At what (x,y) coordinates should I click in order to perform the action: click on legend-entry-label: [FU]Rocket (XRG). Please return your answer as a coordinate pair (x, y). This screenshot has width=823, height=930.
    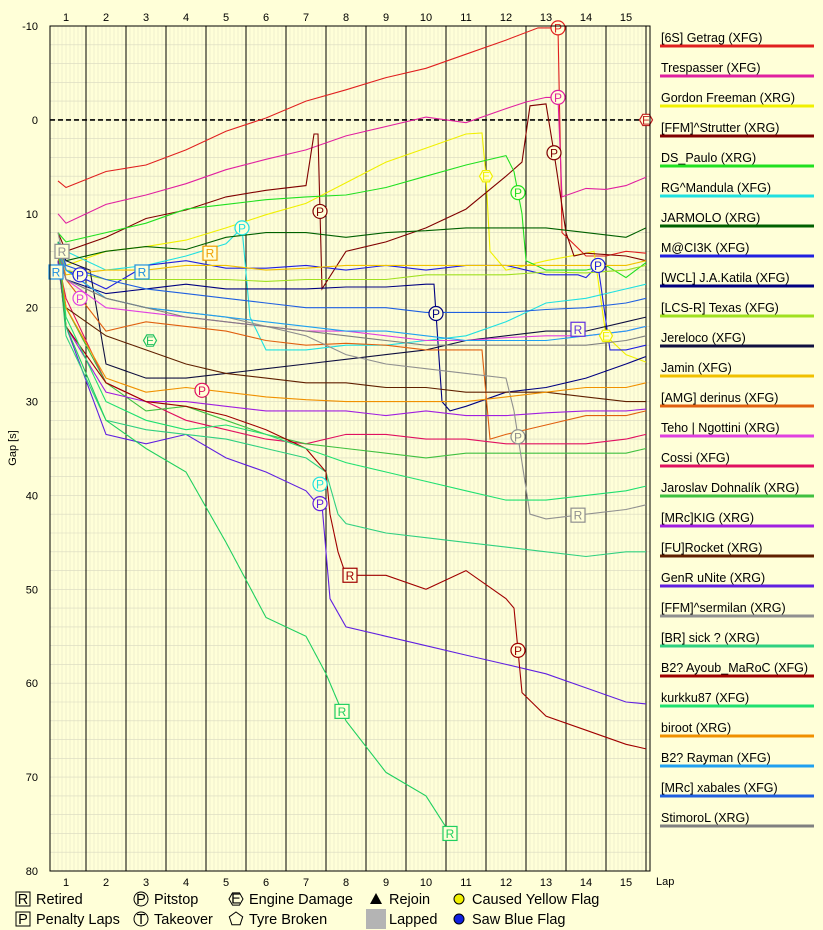
    Looking at the image, I should click on (711, 548).